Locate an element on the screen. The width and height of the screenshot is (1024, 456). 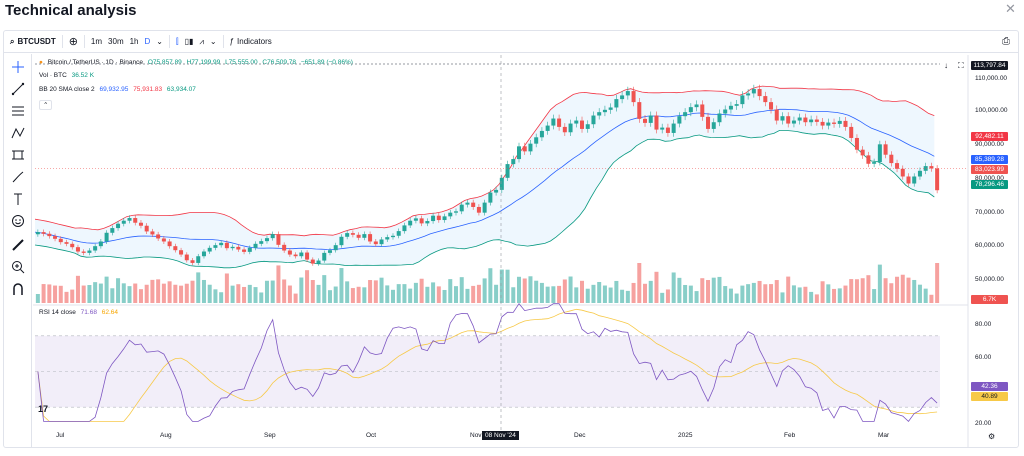
ruler-icon is located at coordinates (18, 245).